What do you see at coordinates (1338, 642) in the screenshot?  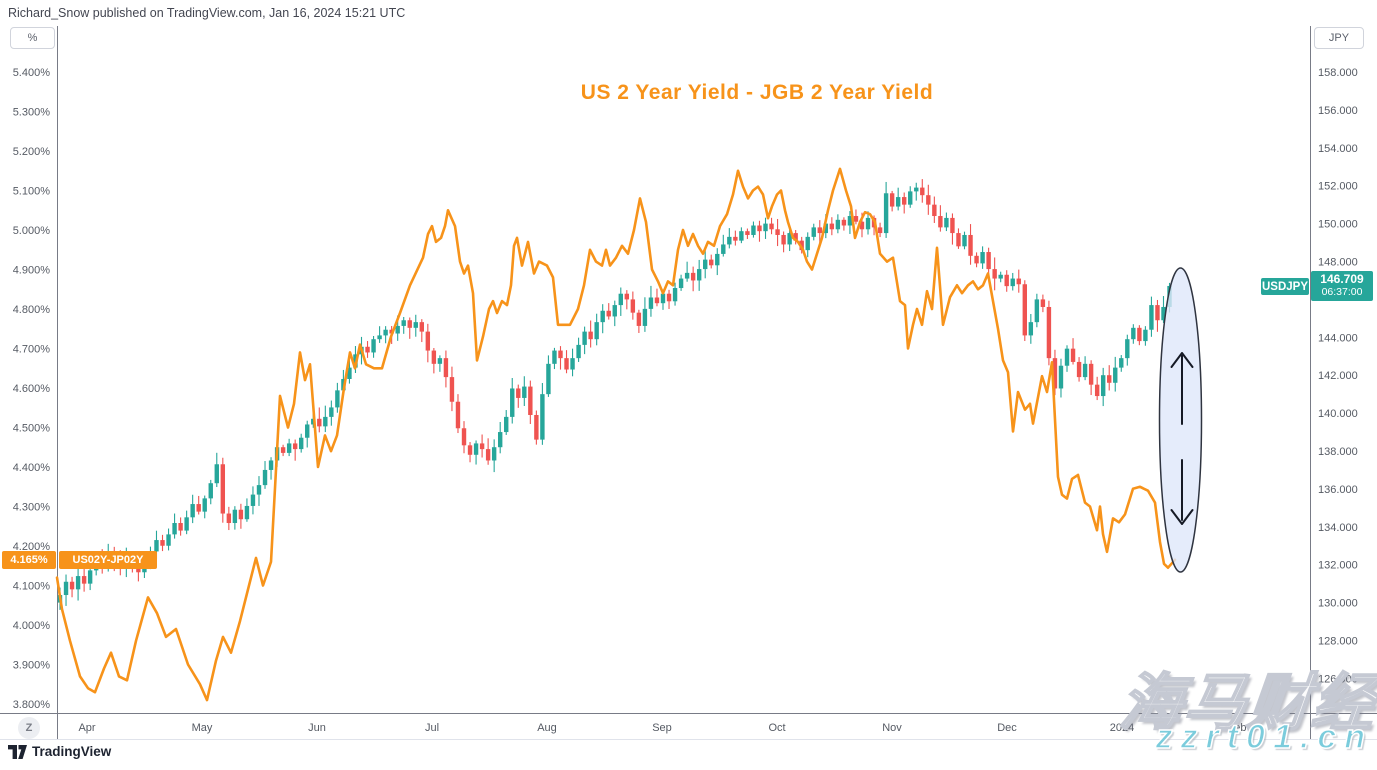 I see `right-axis-tick: 128.000` at bounding box center [1338, 642].